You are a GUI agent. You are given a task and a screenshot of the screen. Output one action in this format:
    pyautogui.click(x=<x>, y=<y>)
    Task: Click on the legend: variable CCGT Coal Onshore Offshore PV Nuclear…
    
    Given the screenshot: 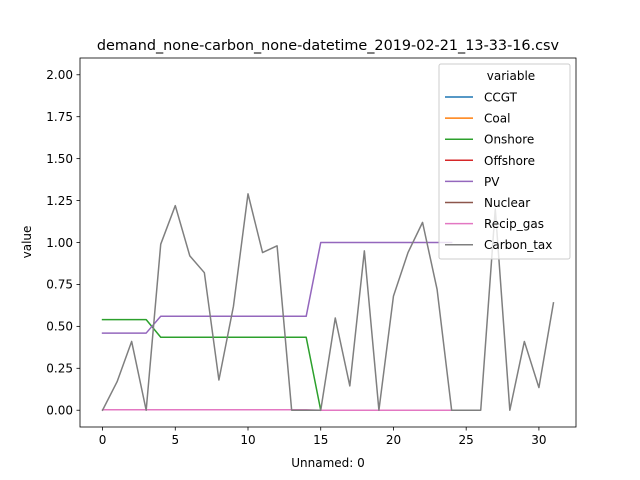 What is the action you would take?
    pyautogui.click(x=504, y=161)
    